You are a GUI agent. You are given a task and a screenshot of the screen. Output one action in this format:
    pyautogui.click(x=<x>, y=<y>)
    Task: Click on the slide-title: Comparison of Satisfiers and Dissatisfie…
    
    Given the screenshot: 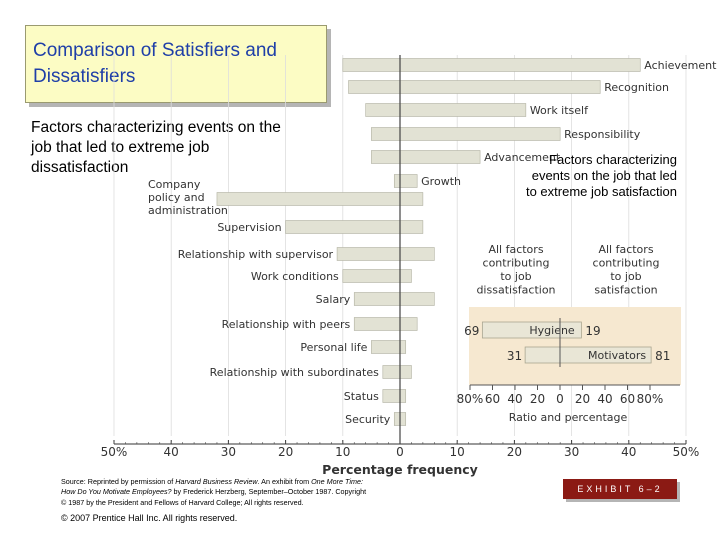 What is the action you would take?
    pyautogui.click(x=155, y=63)
    